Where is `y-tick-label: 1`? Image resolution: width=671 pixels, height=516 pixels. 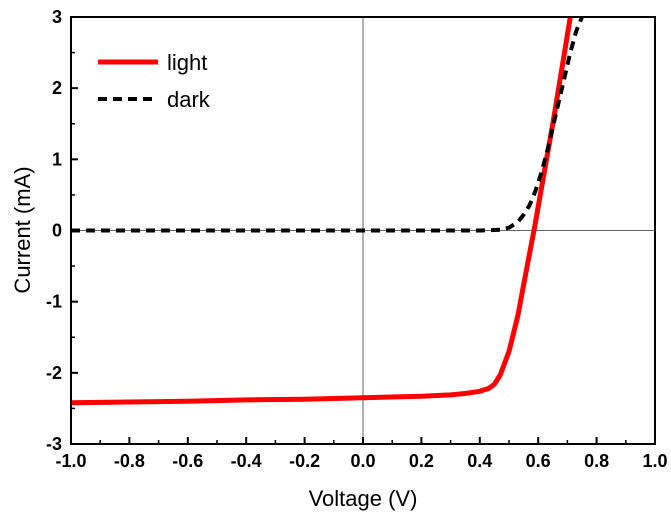 y-tick-label: 1 is located at coordinates (57, 159).